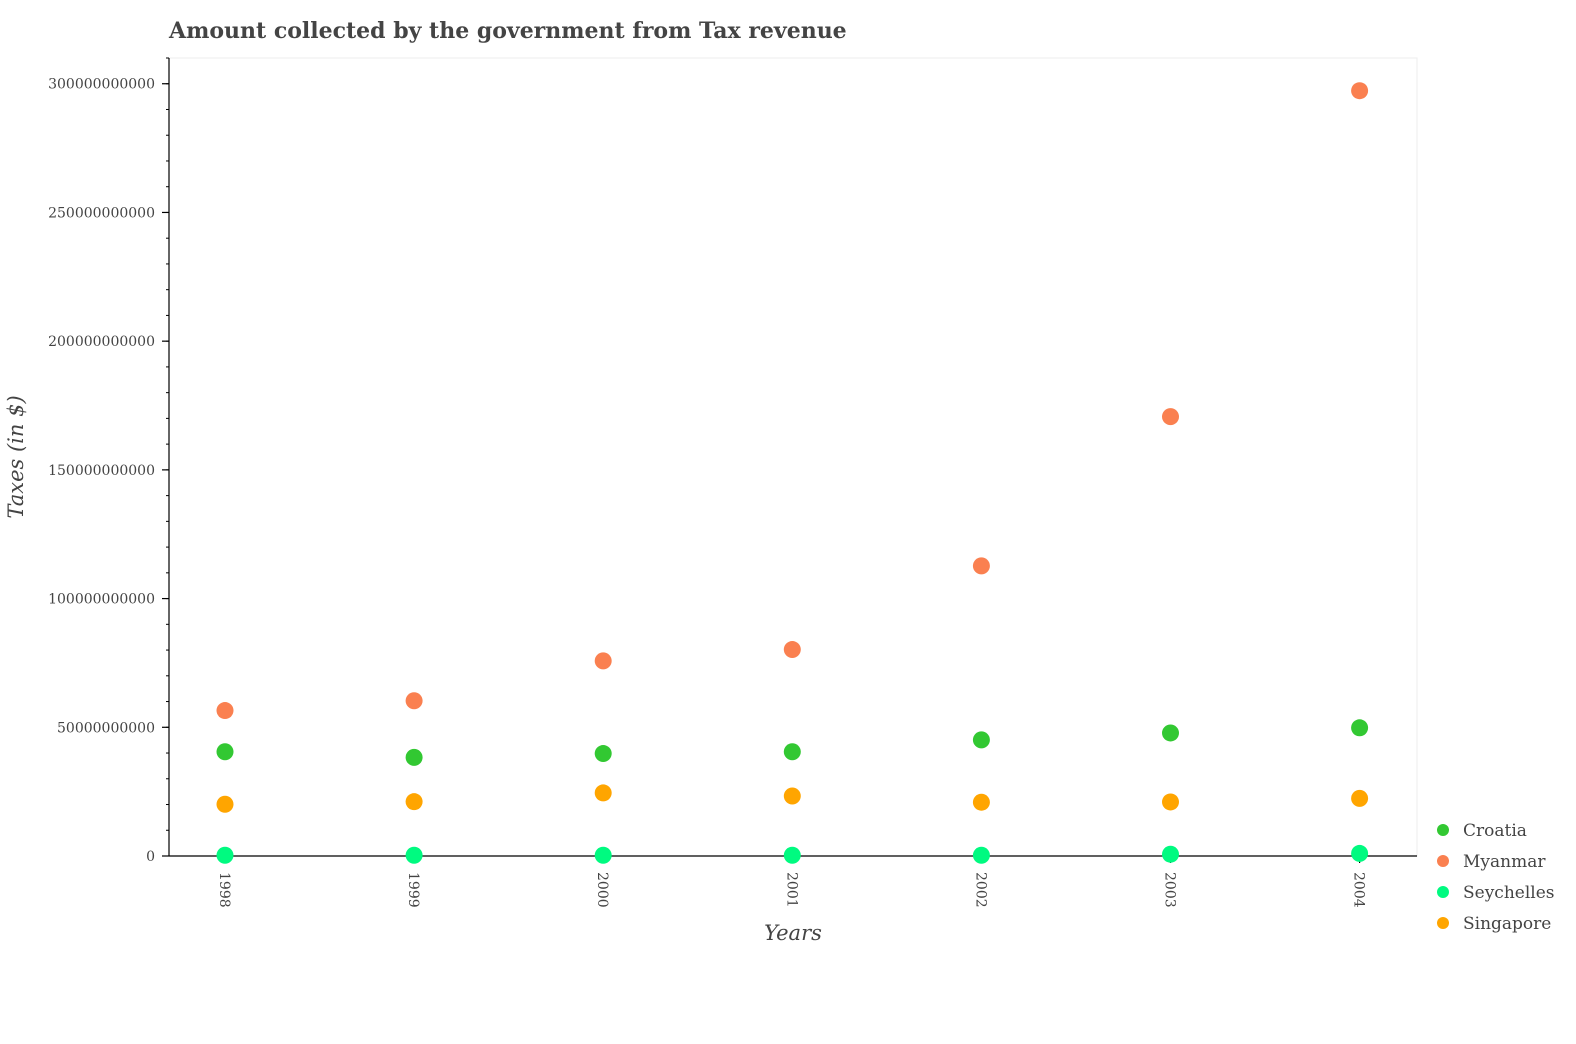  I want to click on y-tick-label: 250000000000, so click(101, 213).